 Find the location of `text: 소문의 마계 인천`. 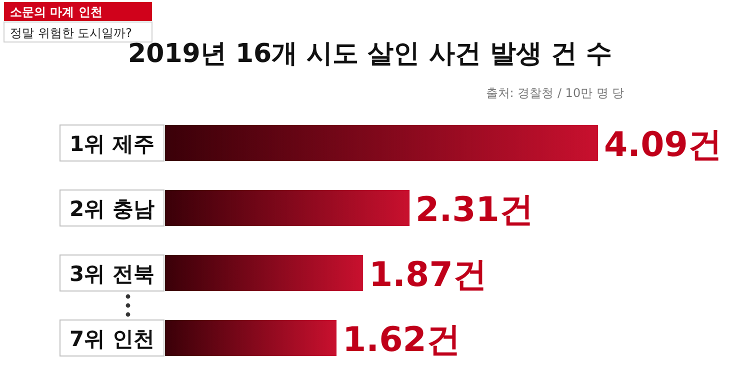

text: 소문의 마계 인천 is located at coordinates (56, 12).